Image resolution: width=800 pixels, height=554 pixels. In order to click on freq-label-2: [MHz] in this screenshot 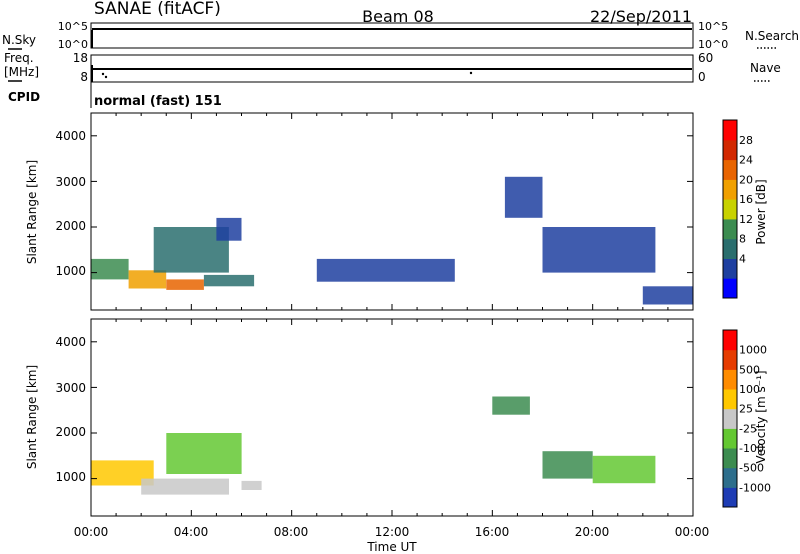, I will do `click(21, 72)`.